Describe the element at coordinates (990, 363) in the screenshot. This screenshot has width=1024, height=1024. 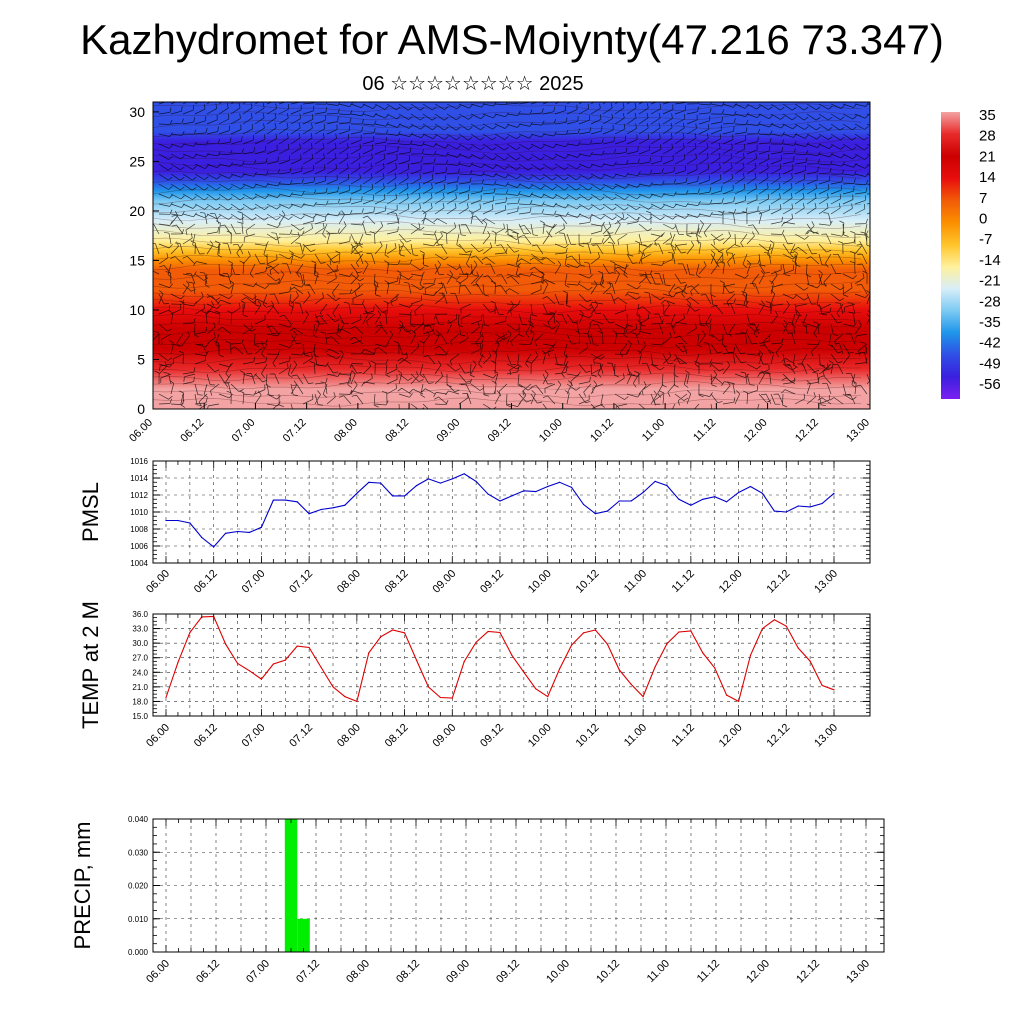
I see `colorbar-label: -49` at that location.